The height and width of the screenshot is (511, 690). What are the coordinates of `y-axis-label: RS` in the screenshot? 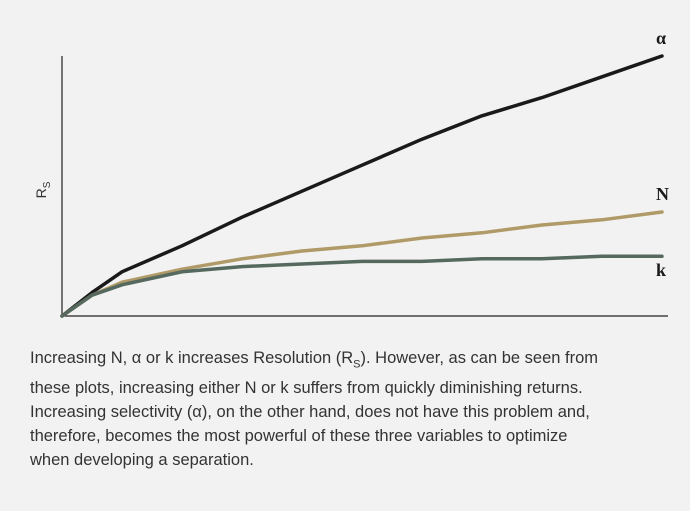 It's located at (43, 189).